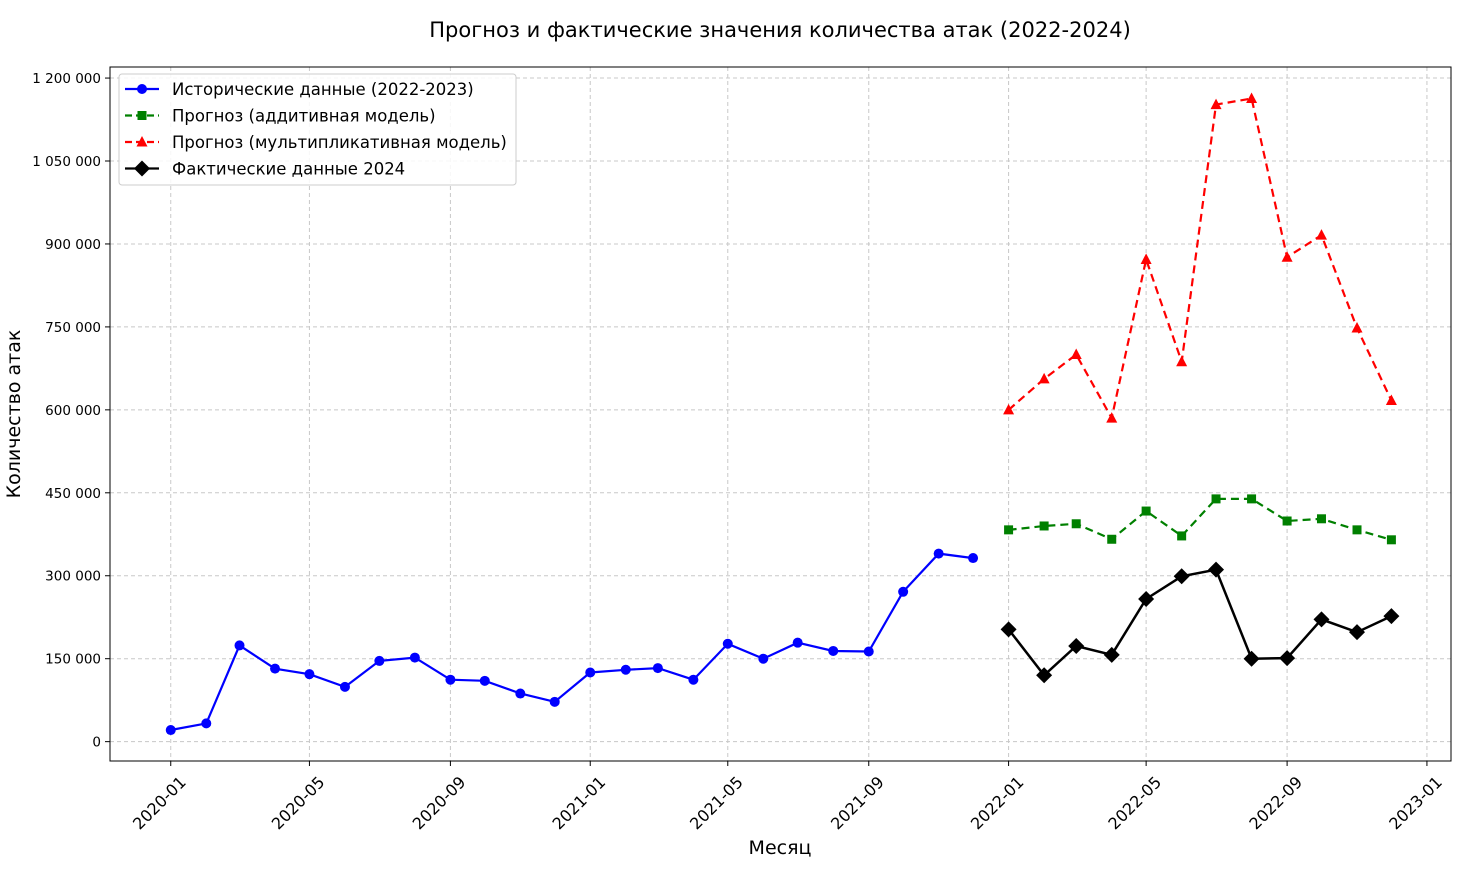 The height and width of the screenshot is (883, 1470). I want to click on legend-entry: Исторические данные (2022-2023), so click(299, 89).